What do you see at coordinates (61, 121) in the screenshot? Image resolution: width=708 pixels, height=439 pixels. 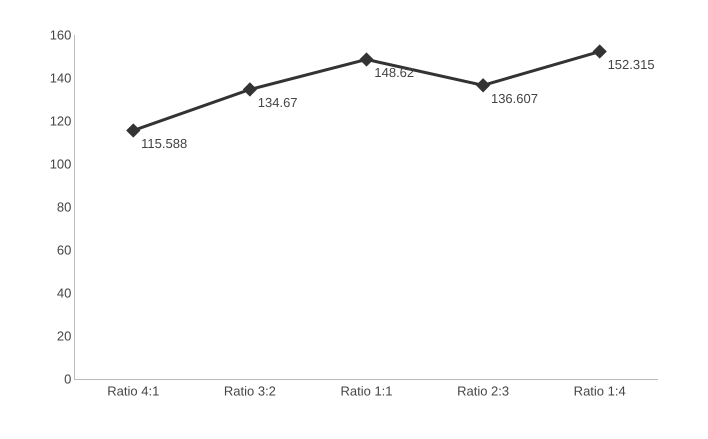 I see `y-tick-label: 120` at bounding box center [61, 121].